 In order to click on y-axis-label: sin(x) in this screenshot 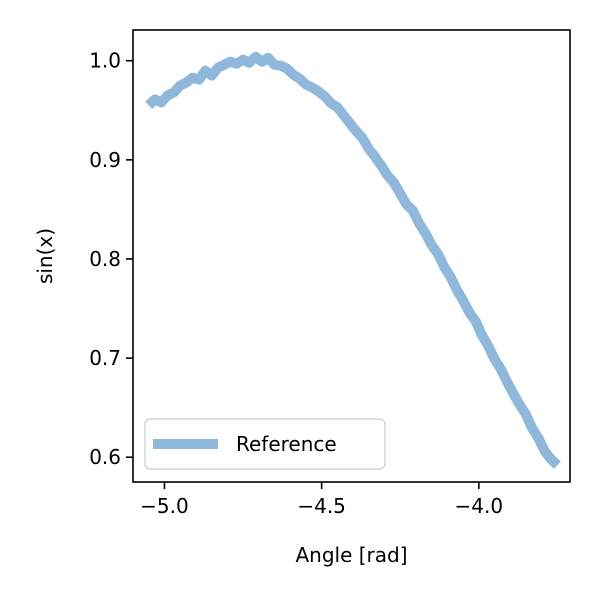, I will do `click(45, 256)`.